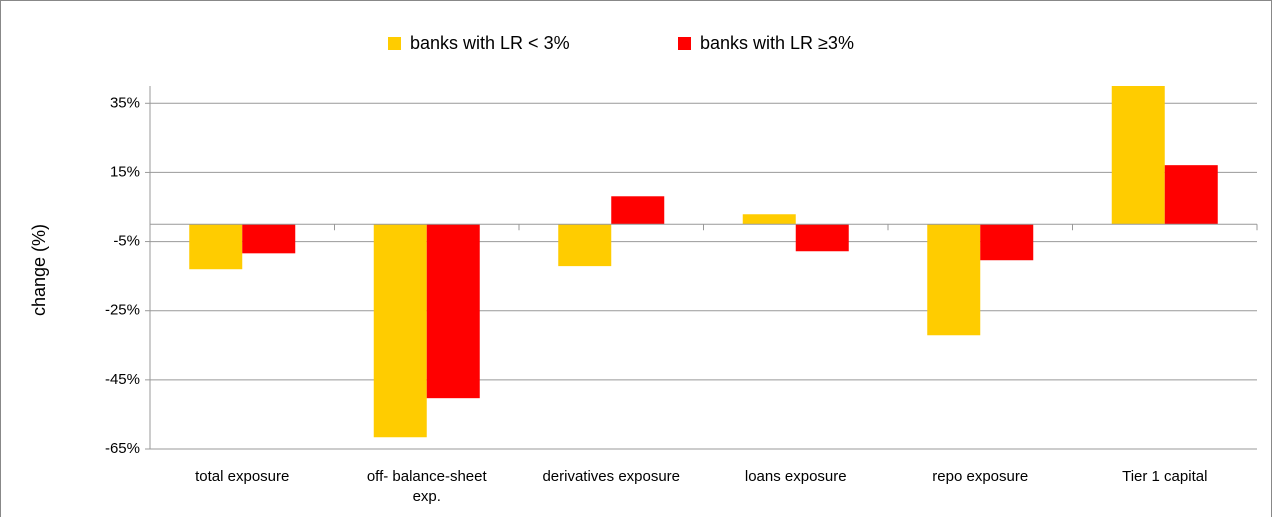 This screenshot has height=517, width=1272. What do you see at coordinates (122, 379) in the screenshot?
I see `y-tick-label: -45%` at bounding box center [122, 379].